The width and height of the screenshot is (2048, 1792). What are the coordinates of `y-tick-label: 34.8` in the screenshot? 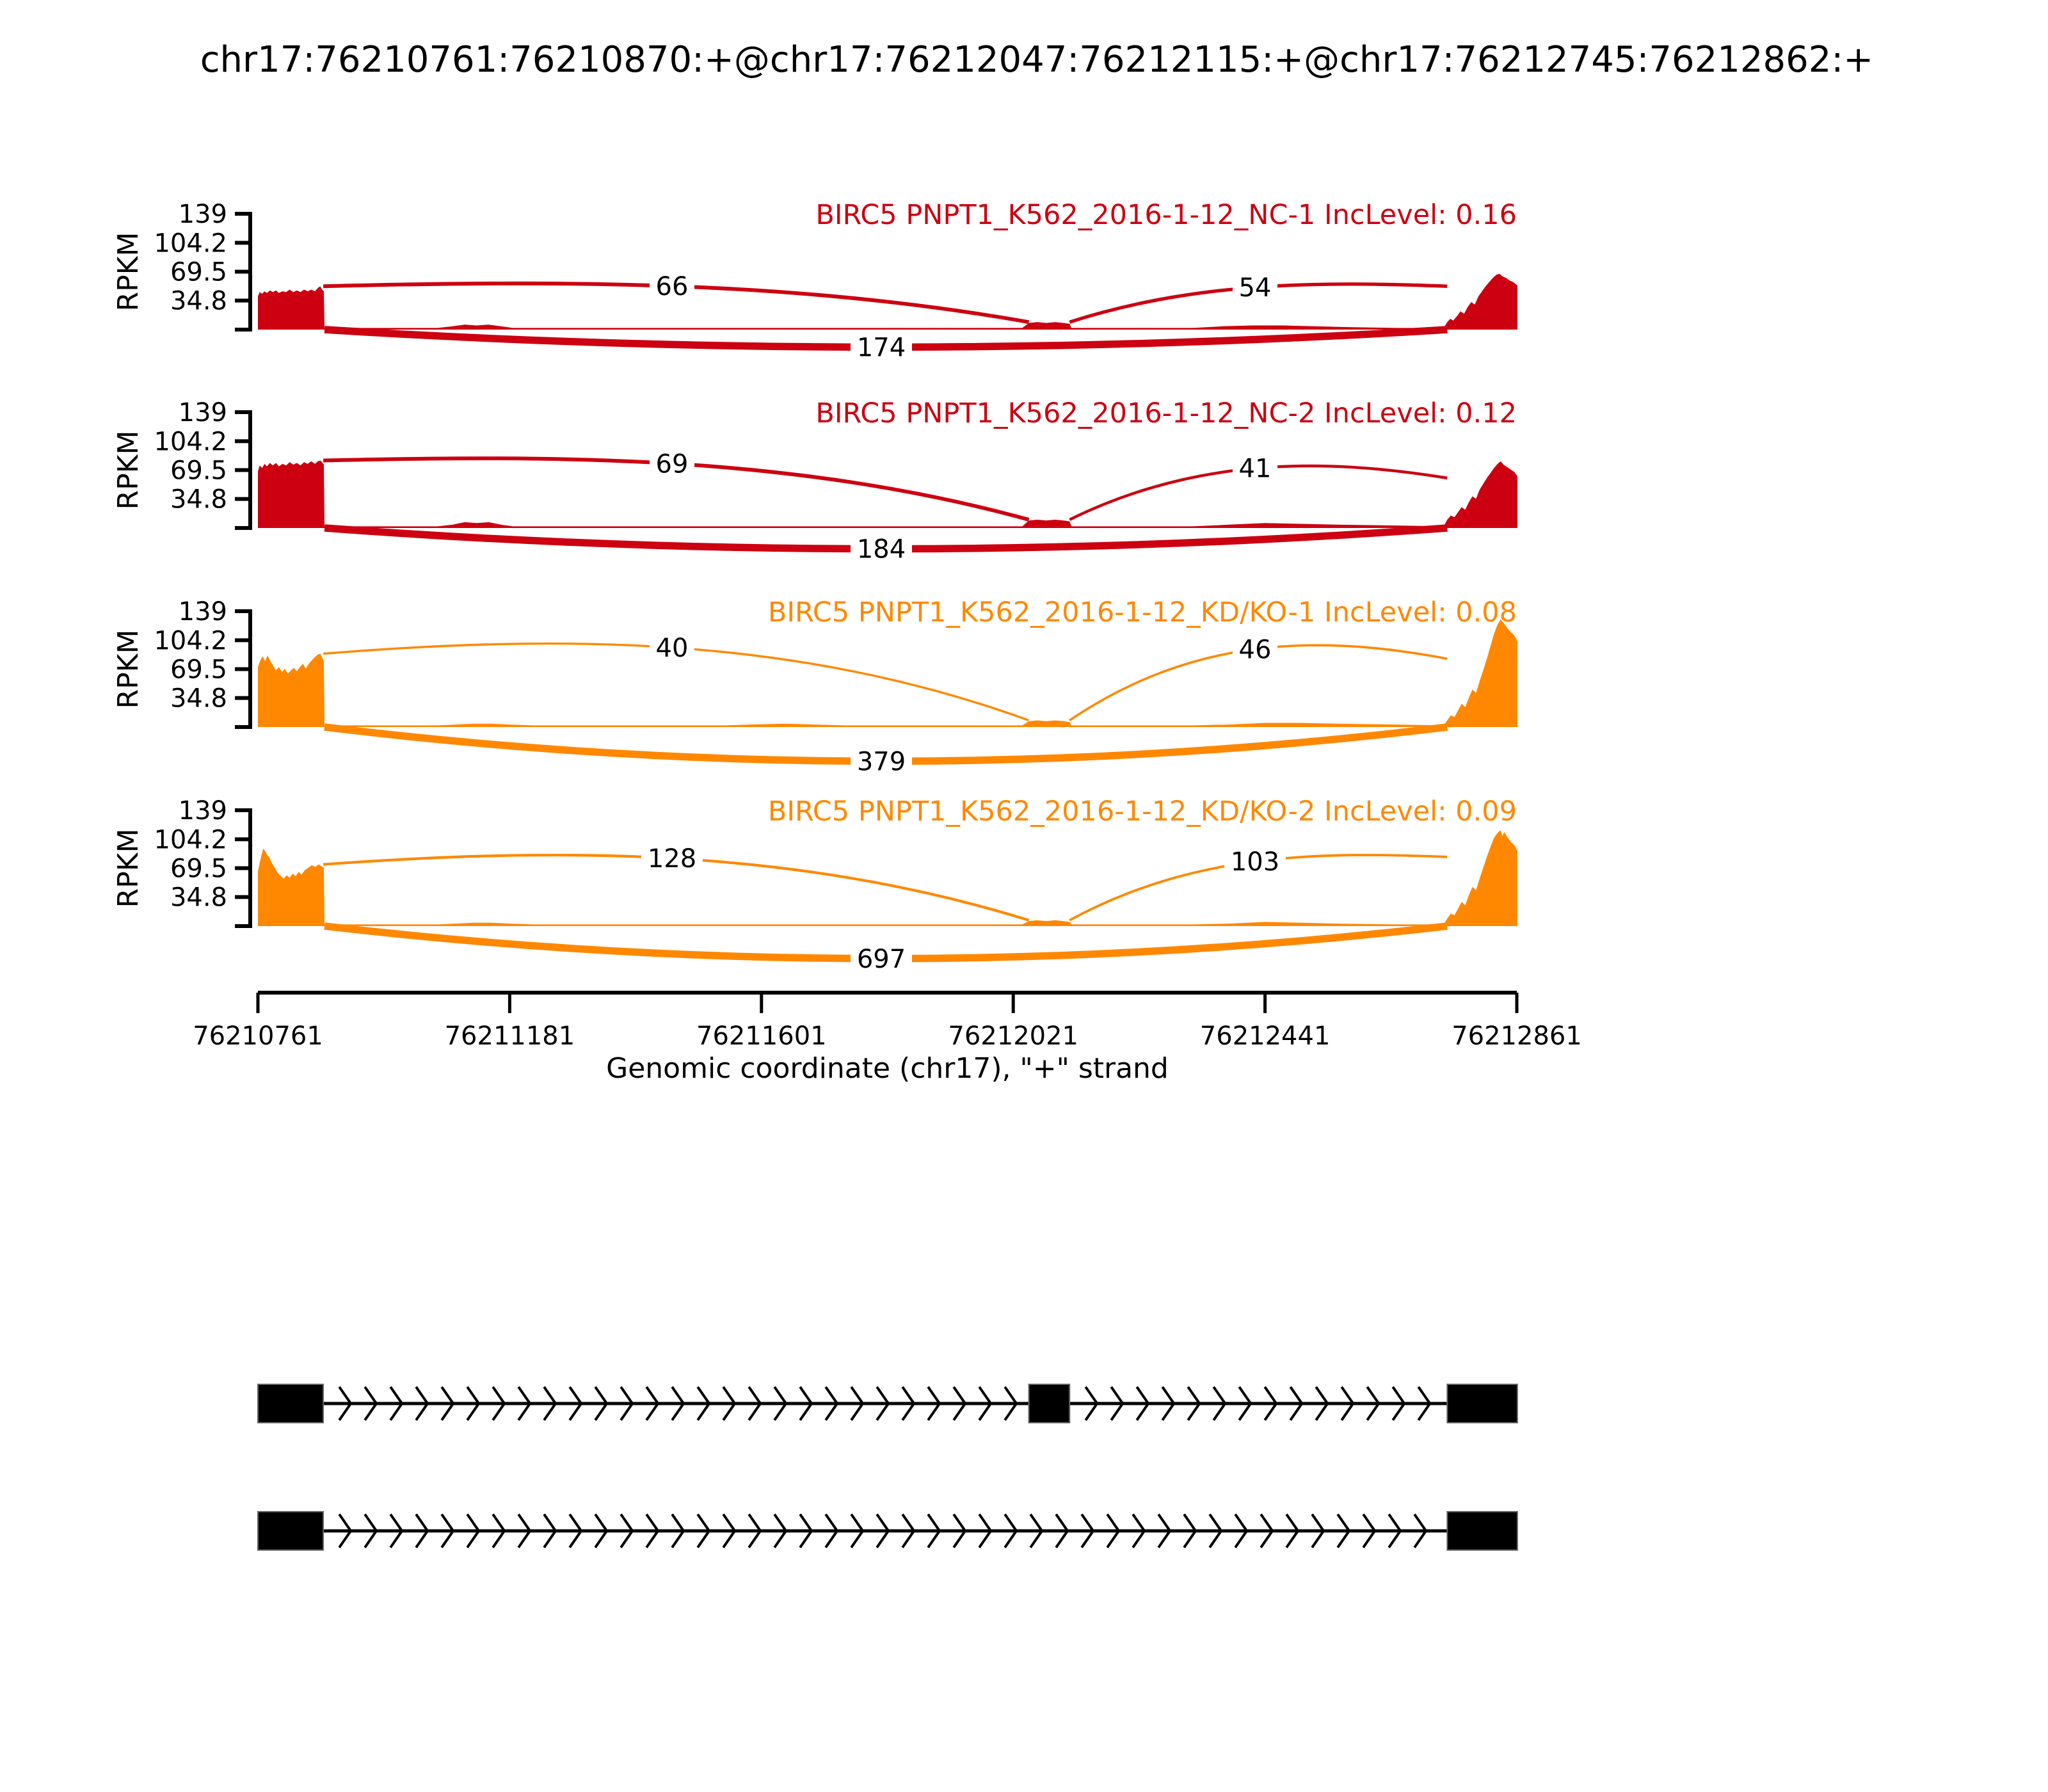 It's located at (198, 301).